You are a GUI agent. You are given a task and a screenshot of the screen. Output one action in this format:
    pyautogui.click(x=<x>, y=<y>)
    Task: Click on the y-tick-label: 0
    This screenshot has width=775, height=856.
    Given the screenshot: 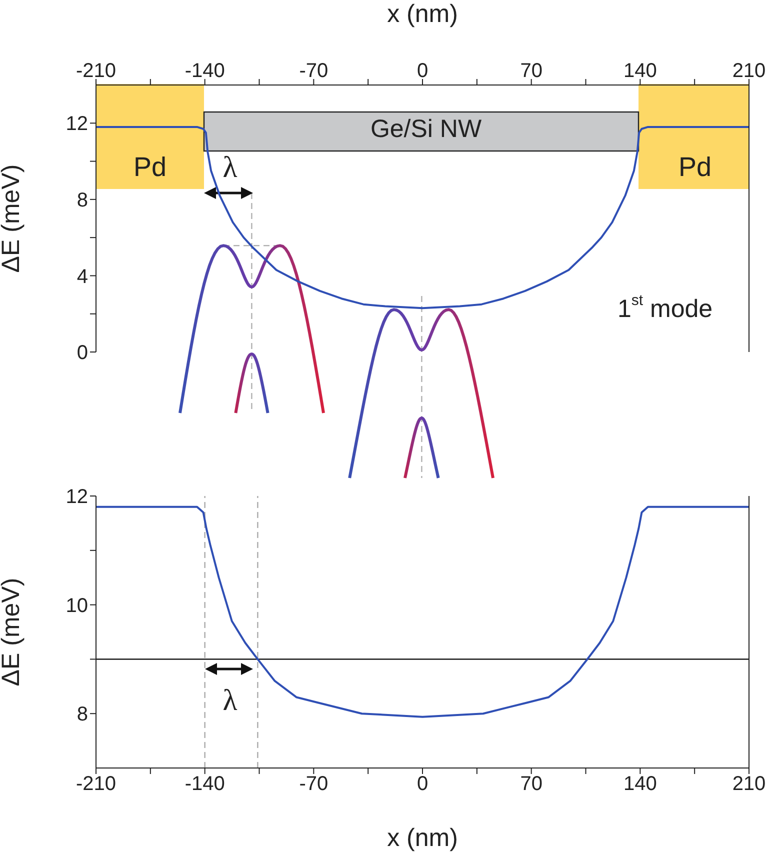 What is the action you would take?
    pyautogui.click(x=82, y=353)
    